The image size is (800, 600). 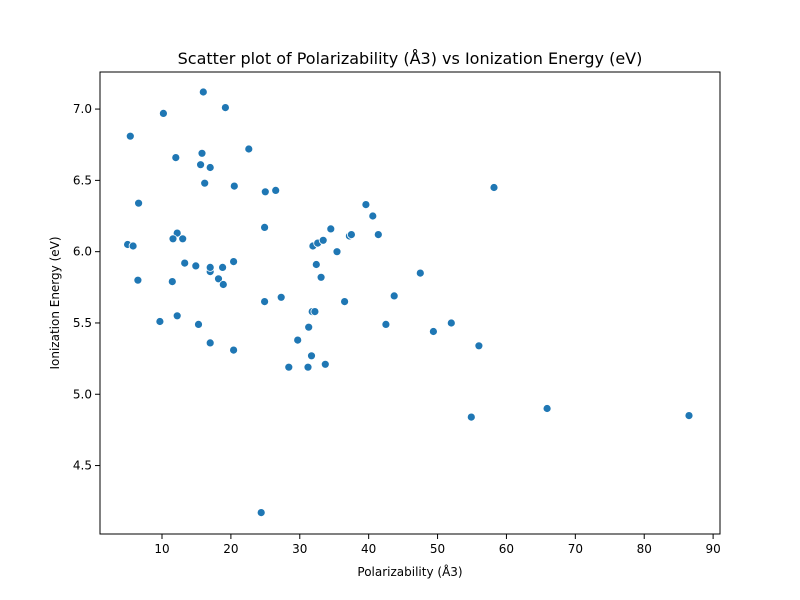 I want to click on x-tick-label: 90, so click(x=712, y=549).